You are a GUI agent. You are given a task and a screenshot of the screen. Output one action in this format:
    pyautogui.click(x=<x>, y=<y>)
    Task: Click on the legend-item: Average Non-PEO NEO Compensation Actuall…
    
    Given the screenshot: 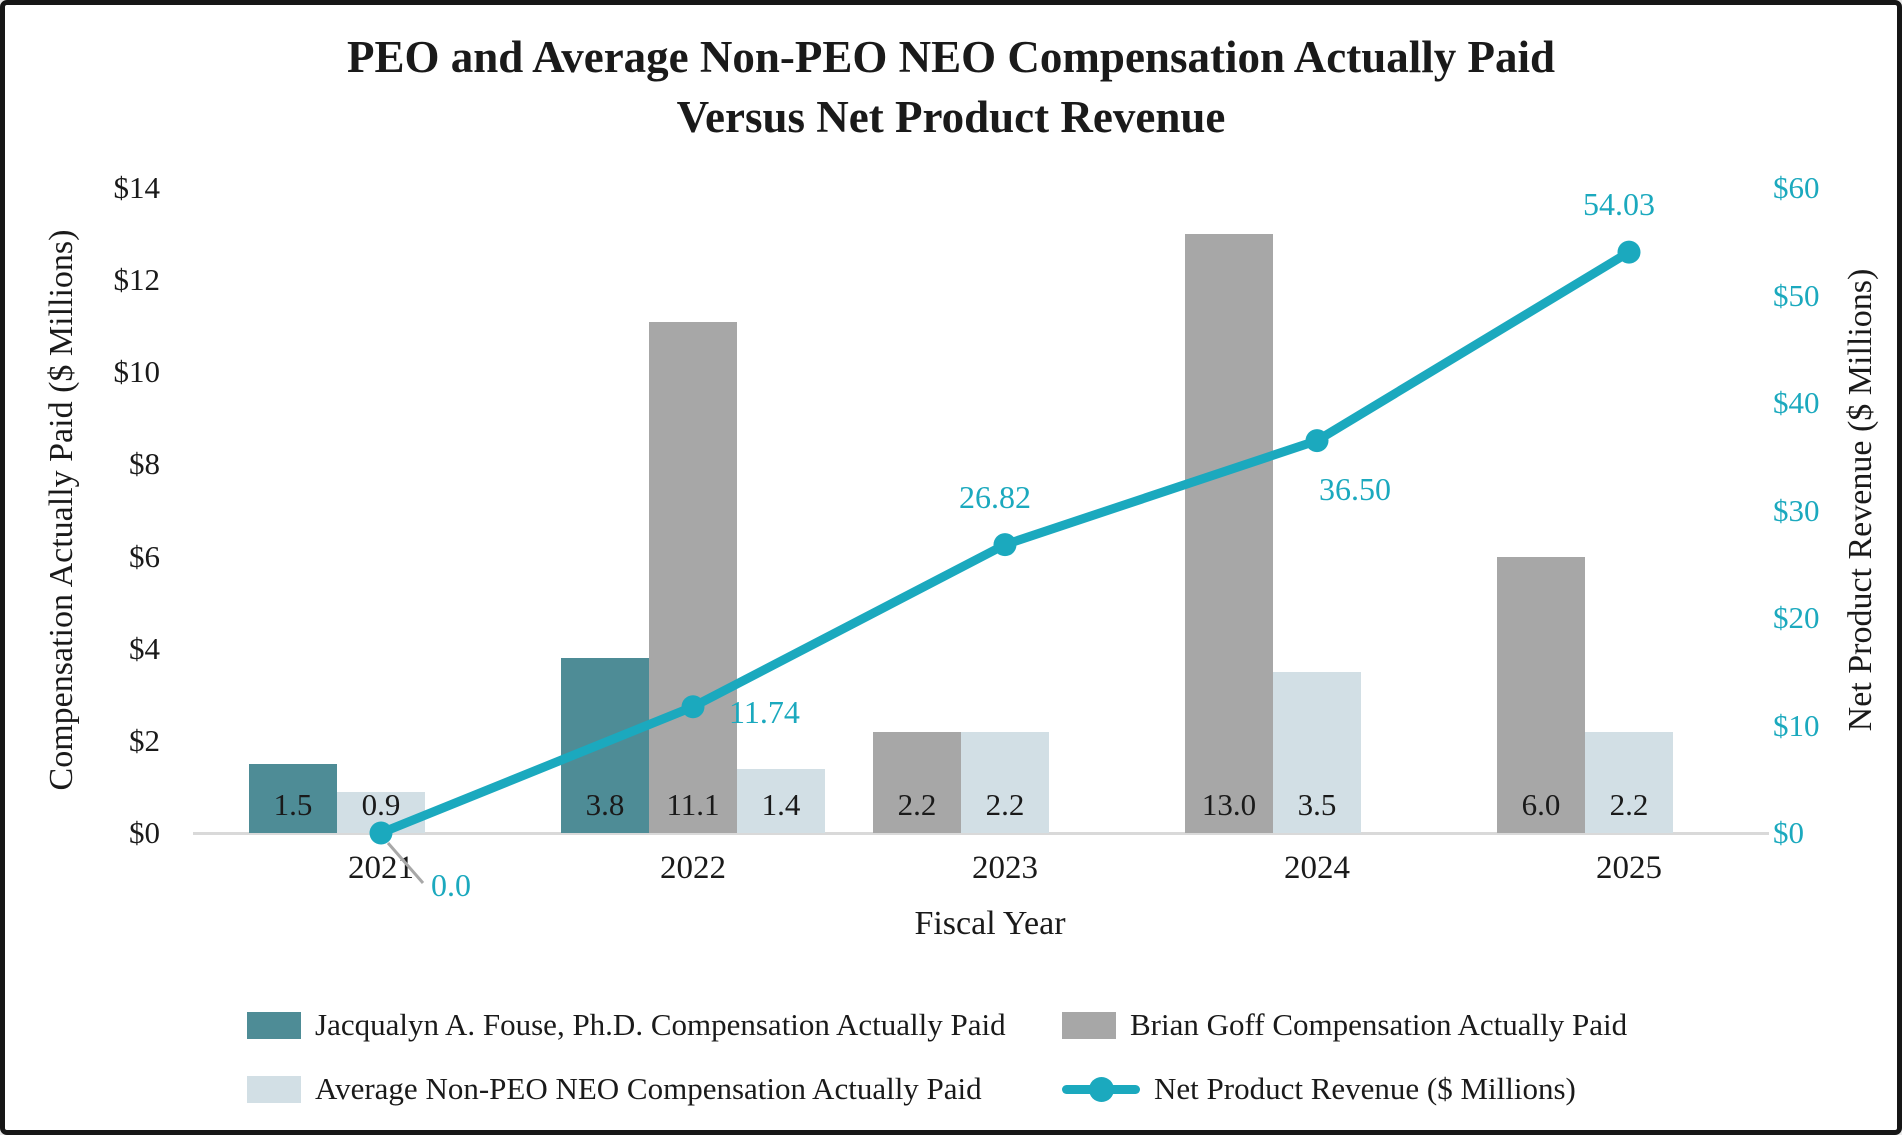 What is the action you would take?
    pyautogui.click(x=654, y=1089)
    